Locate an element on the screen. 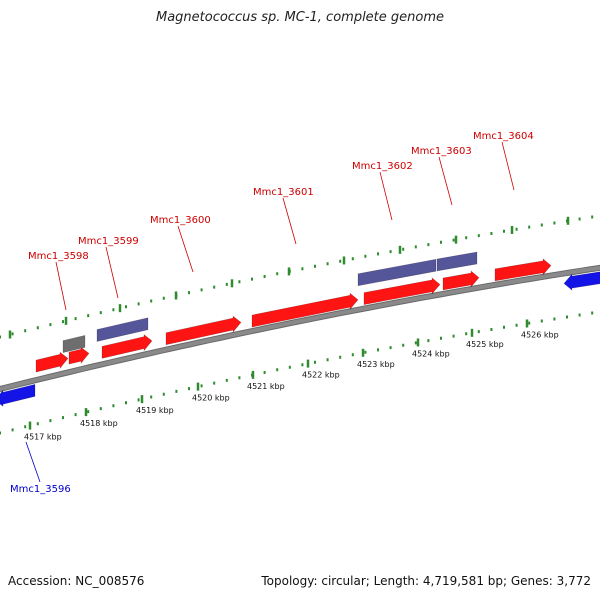 The image size is (600, 600). tick-label: 4523 kbp is located at coordinates (376, 364).